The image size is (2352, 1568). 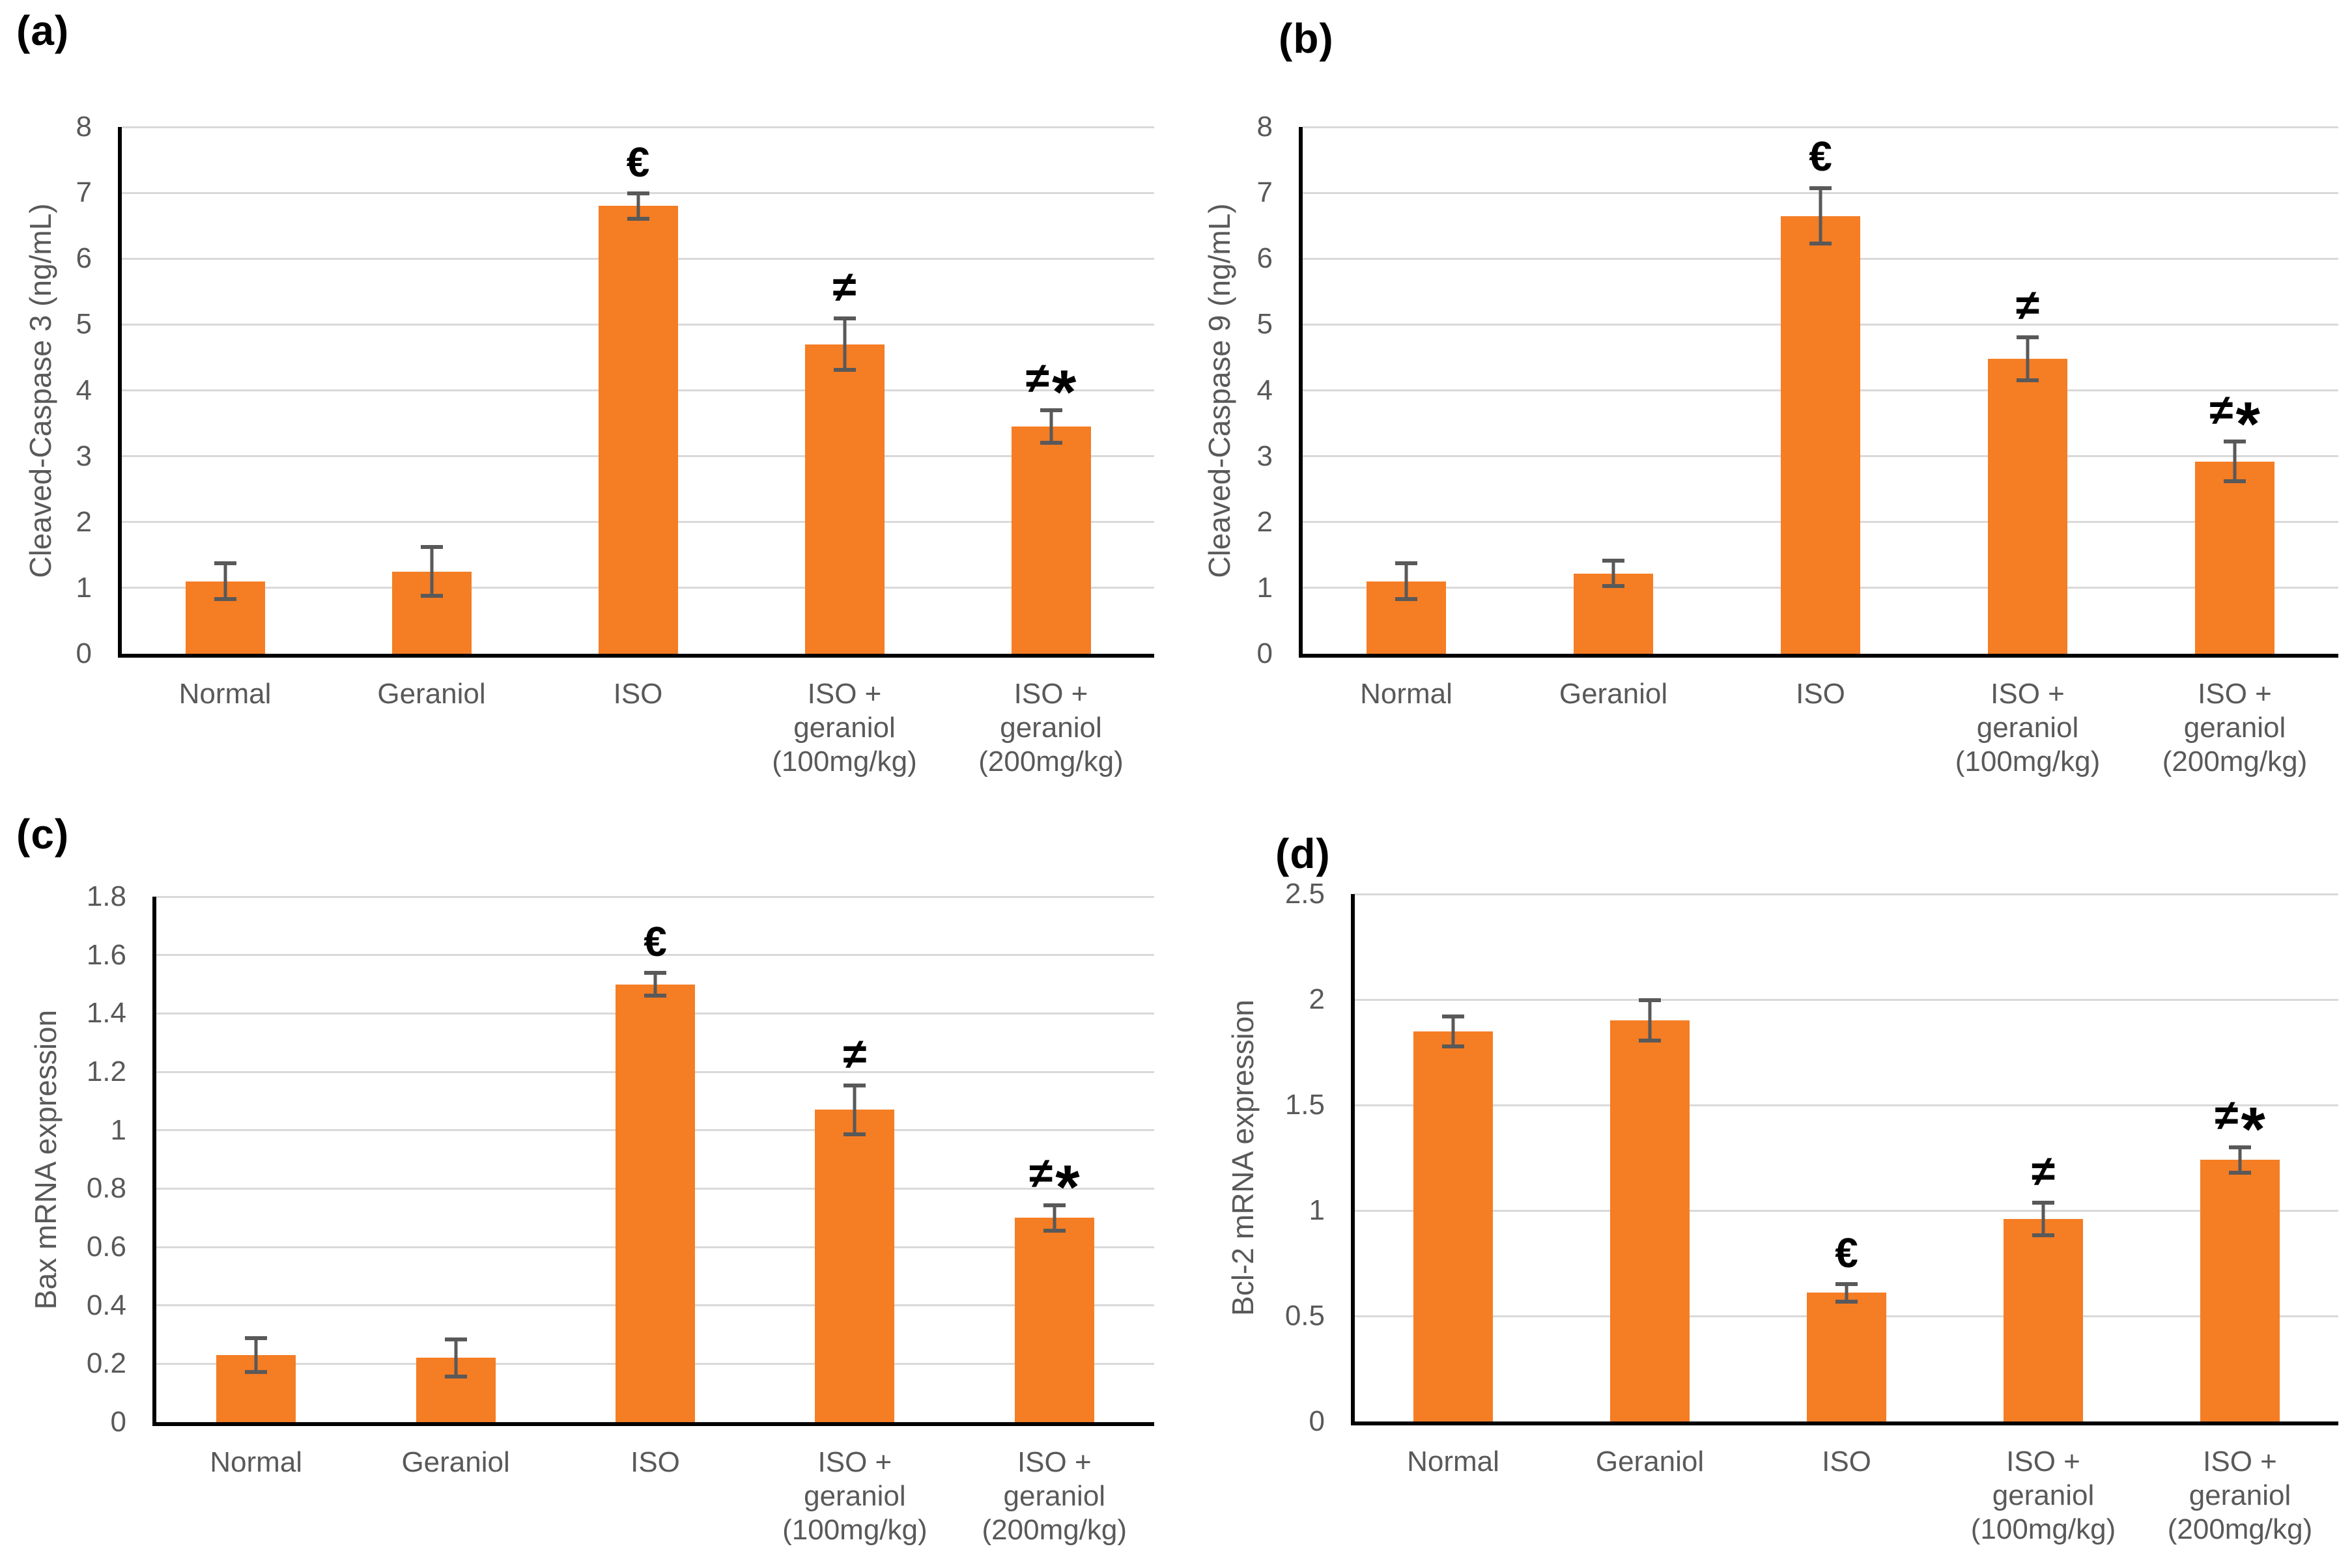 I want to click on panel-letter-b: (b), so click(x=1306, y=39).